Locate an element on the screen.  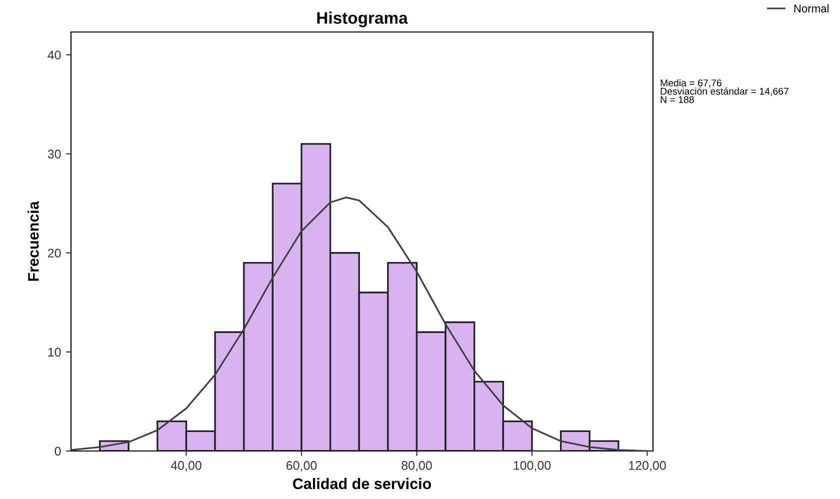
y-tick-label: 30 is located at coordinates (54, 154).